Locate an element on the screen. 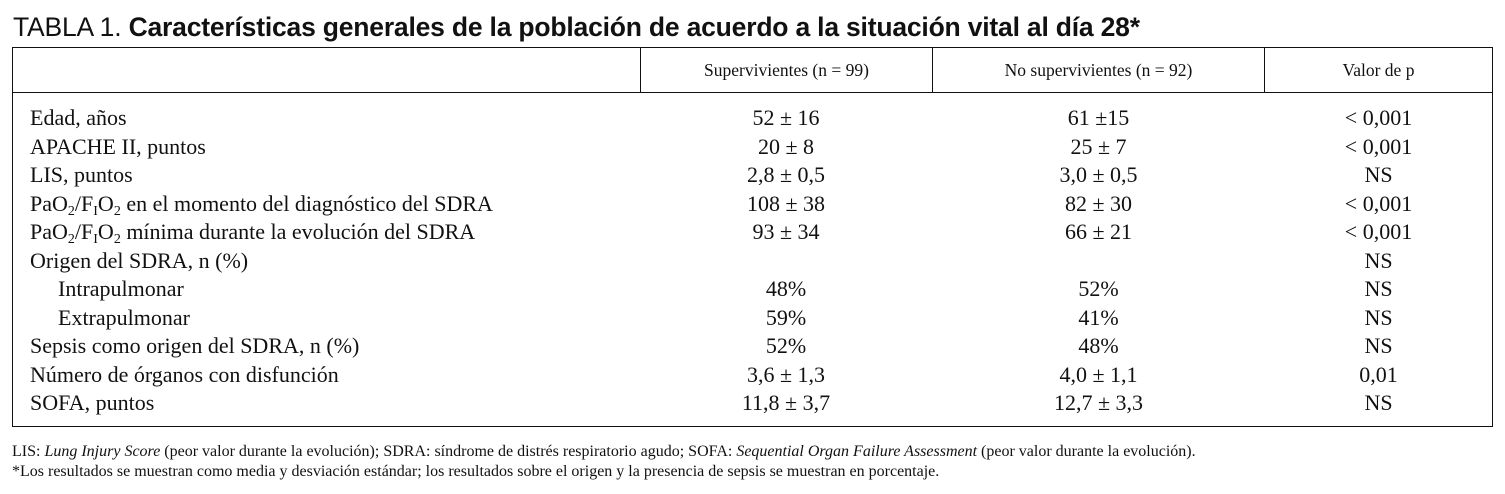  cell-no-supervivientes: 82 ± 30 is located at coordinates (1098, 203).